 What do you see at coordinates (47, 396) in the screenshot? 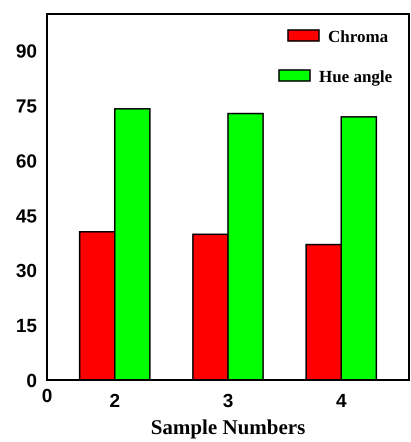
I see `text: 0` at bounding box center [47, 396].